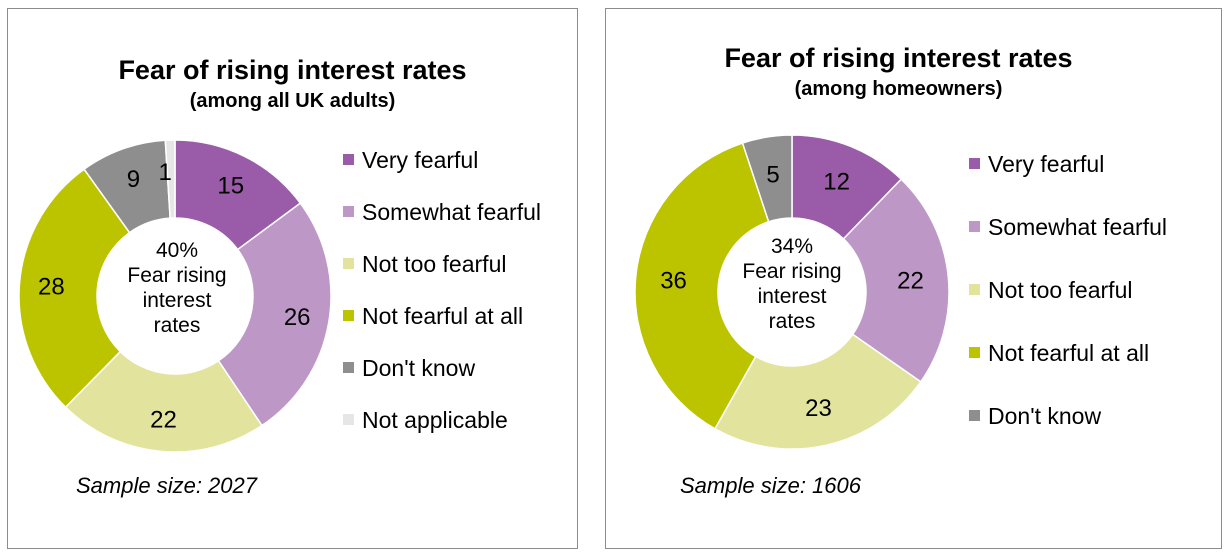 The height and width of the screenshot is (557, 1231). Describe the element at coordinates (818, 408) in the screenshot. I see `slice-value-label: 23` at that location.